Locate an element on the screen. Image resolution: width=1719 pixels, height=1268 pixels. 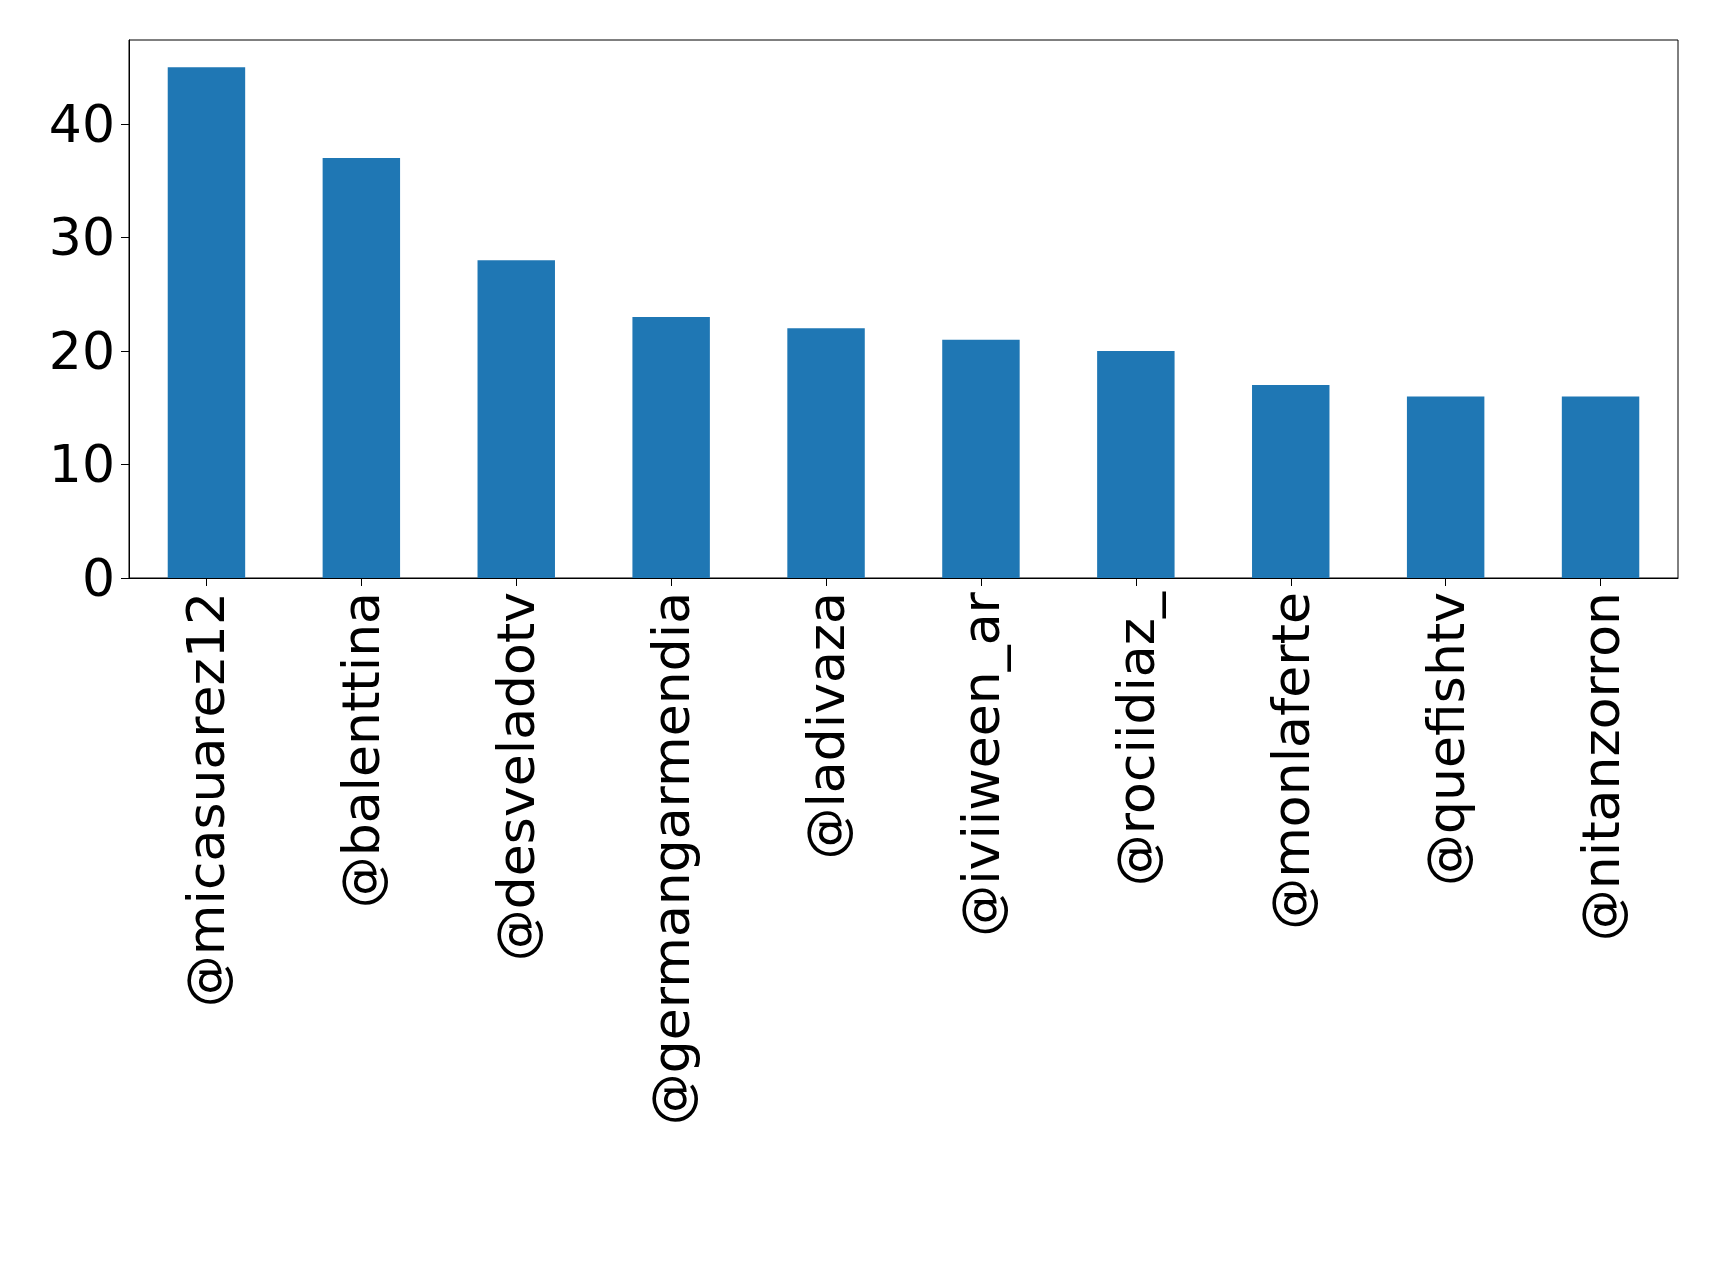
y-tick-label: 30 is located at coordinates (81, 237).